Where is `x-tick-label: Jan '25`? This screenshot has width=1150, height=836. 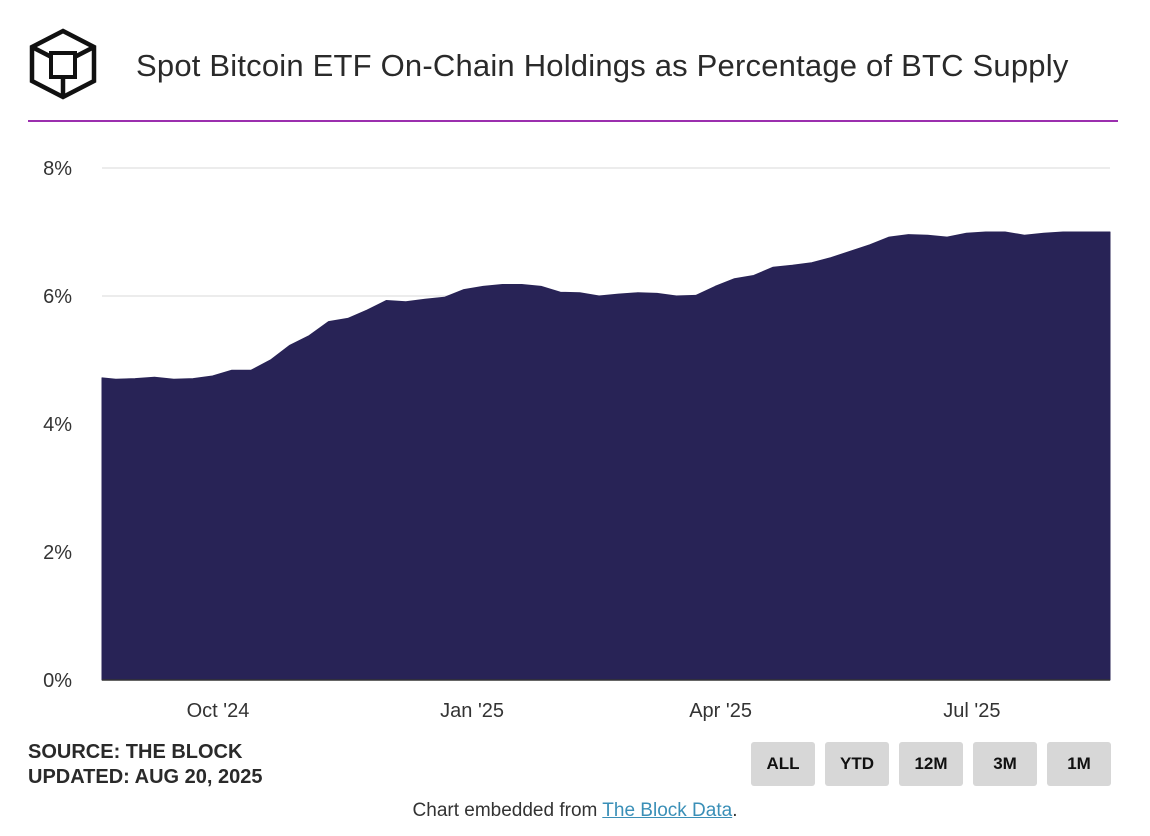 x-tick-label: Jan '25 is located at coordinates (472, 711).